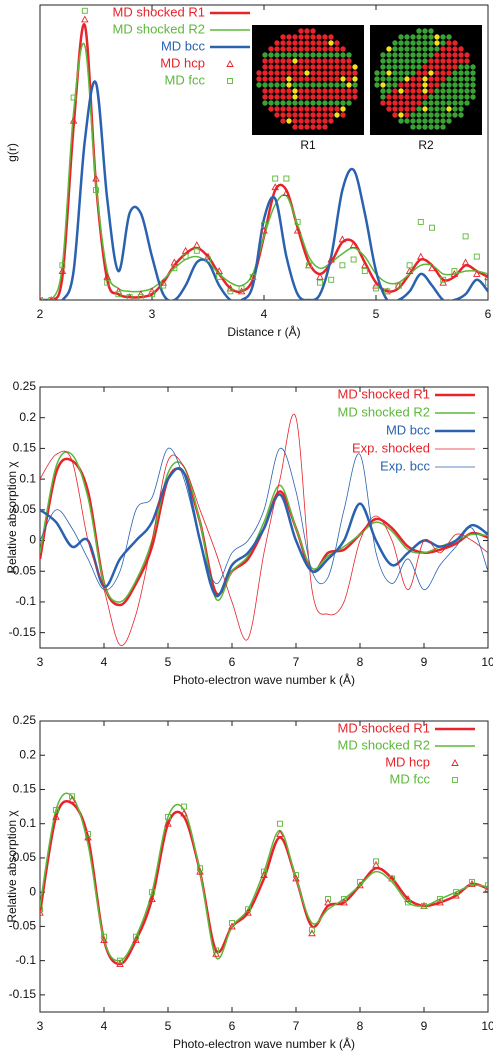 The image size is (493, 1064). Describe the element at coordinates (40, 314) in the screenshot. I see `x-tick-label: 2` at that location.